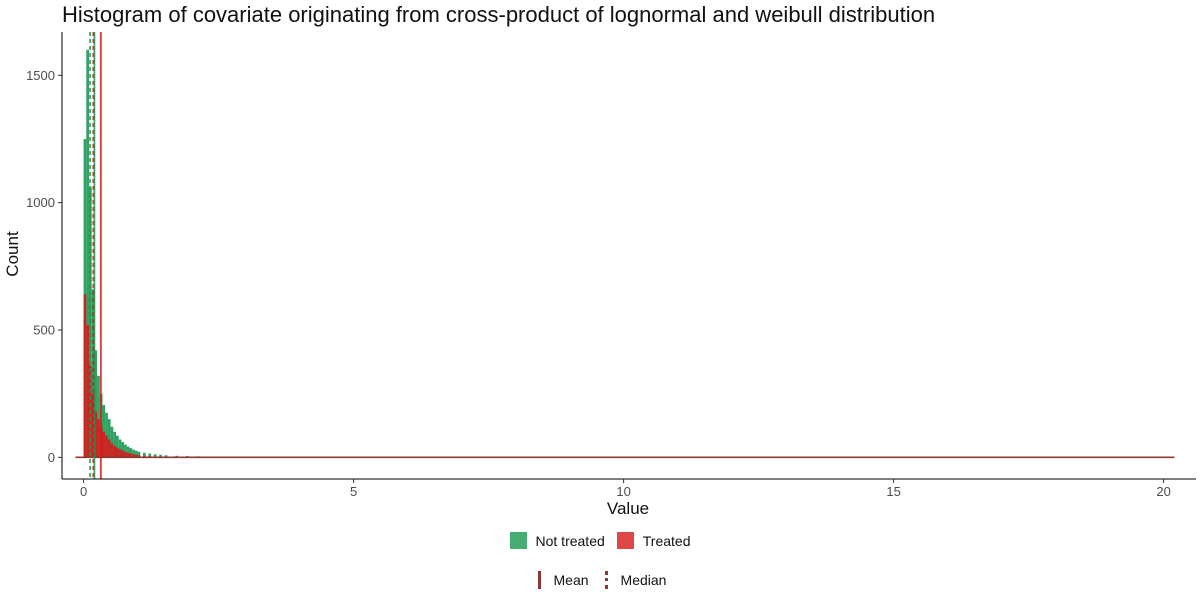  What do you see at coordinates (51, 457) in the screenshot?
I see `y-tick-label: 0` at bounding box center [51, 457].